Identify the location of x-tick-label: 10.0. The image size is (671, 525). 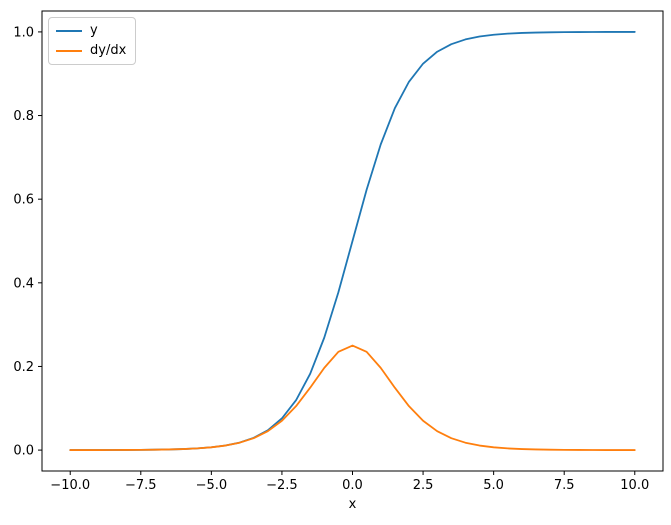
(634, 485).